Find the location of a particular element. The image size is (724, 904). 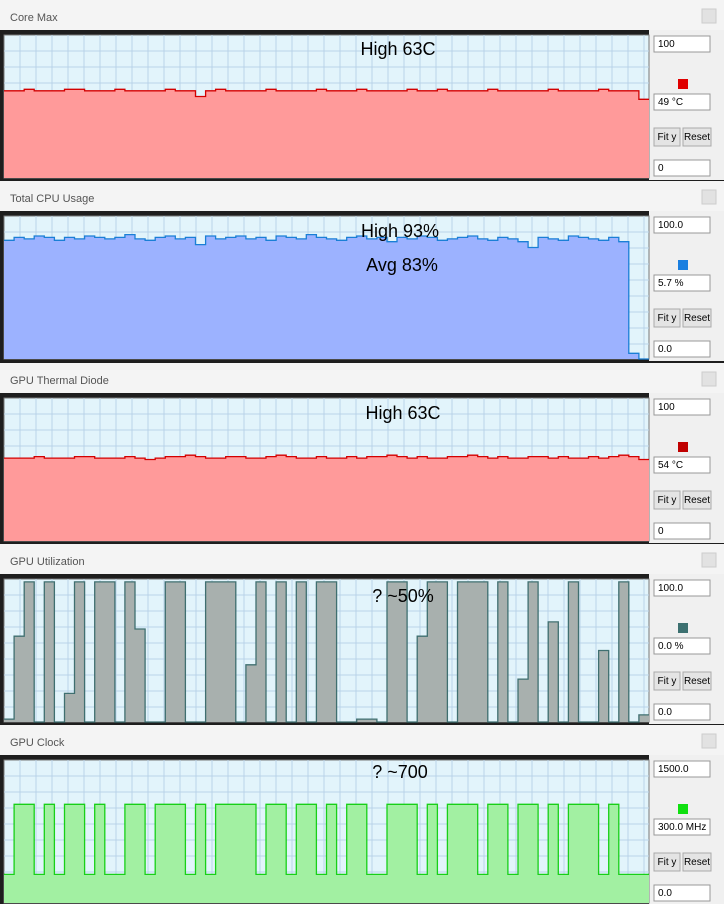

current-value: 5.7 % is located at coordinates (671, 283).